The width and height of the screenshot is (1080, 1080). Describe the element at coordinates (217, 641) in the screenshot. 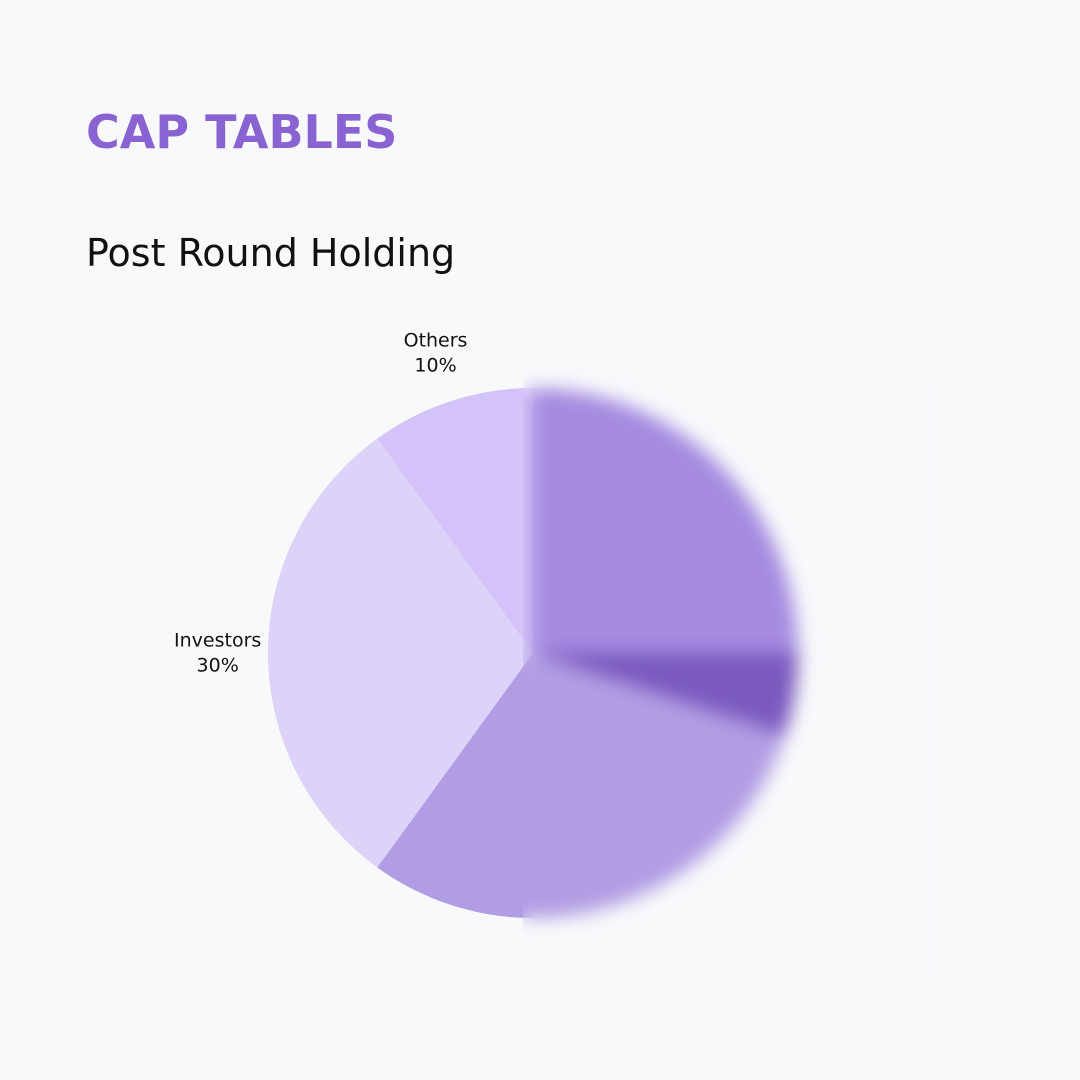

I see `slice-label: Investors` at that location.